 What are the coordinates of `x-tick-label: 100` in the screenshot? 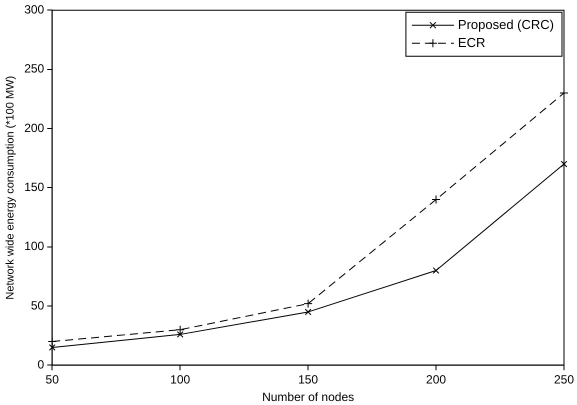 It's located at (180, 379).